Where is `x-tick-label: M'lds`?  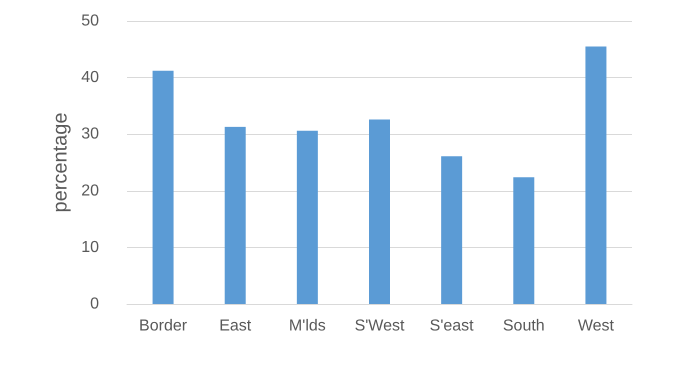
x-tick-label: M'lds is located at coordinates (307, 326).